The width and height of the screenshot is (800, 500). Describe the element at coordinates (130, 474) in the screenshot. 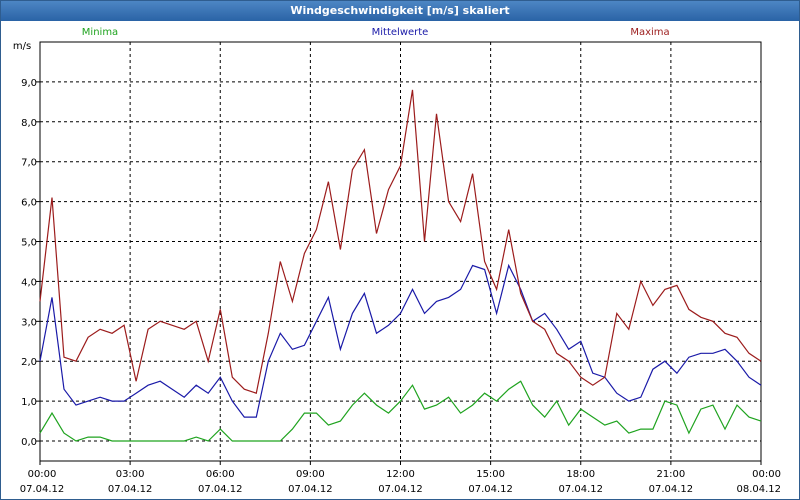

I see `x-tick-time: 03:00` at that location.